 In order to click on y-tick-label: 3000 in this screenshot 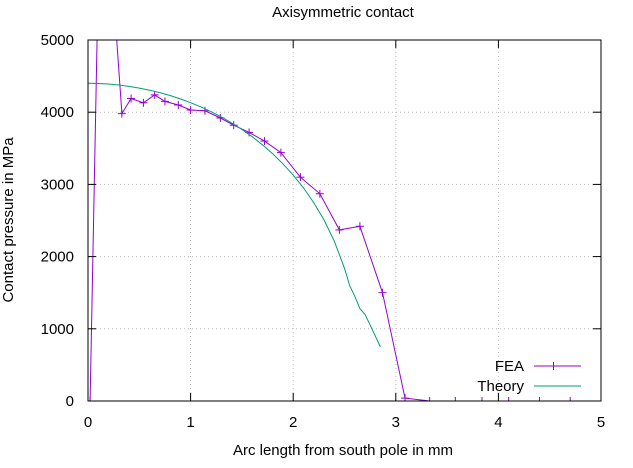, I will do `click(57, 184)`.